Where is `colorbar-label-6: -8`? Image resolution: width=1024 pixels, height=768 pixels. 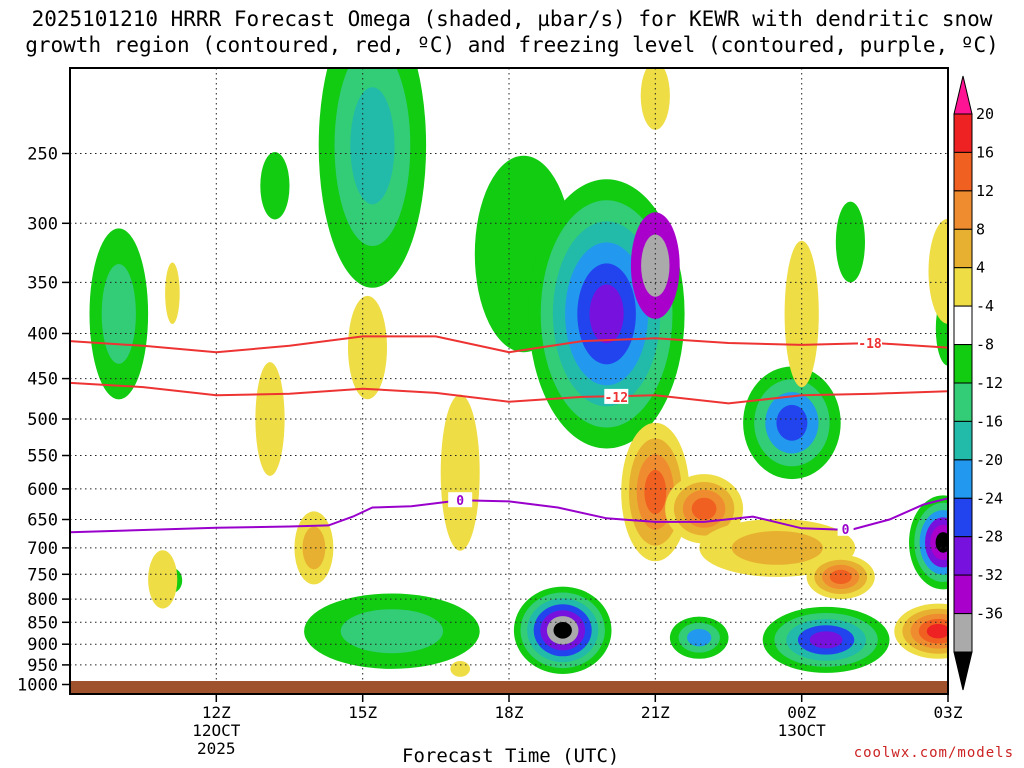 colorbar-label-6: -8 is located at coordinates (985, 345).